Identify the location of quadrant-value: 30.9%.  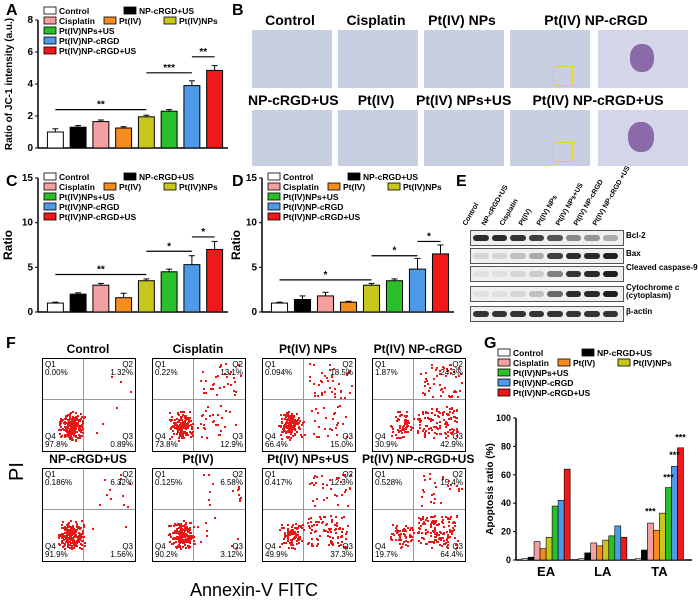
(386, 444).